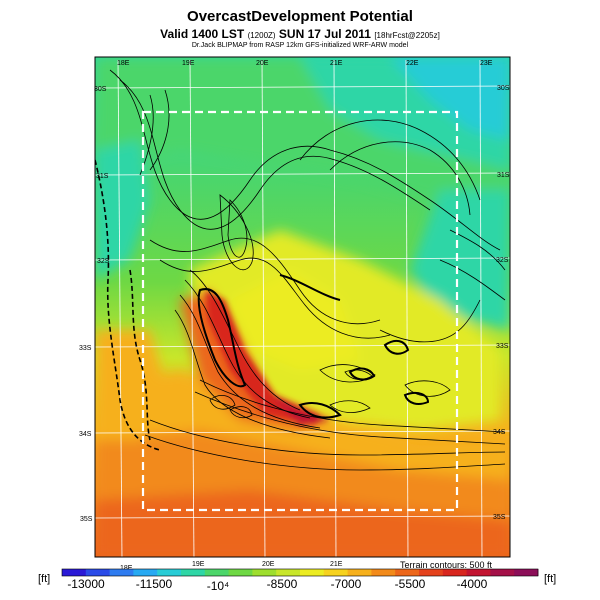 The width and height of the screenshot is (600, 600). What do you see at coordinates (85, 434) in the screenshot?
I see `lat-label-left: 34S` at bounding box center [85, 434].